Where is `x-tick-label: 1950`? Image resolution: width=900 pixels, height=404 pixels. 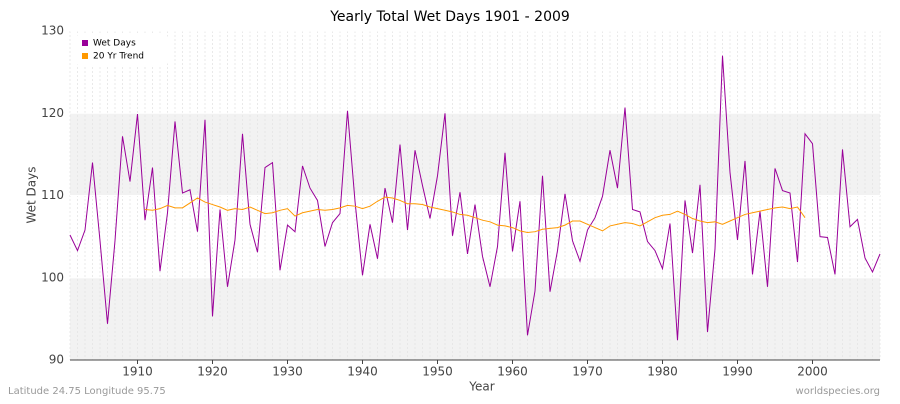
x-tick-label: 1950 is located at coordinates (437, 372).